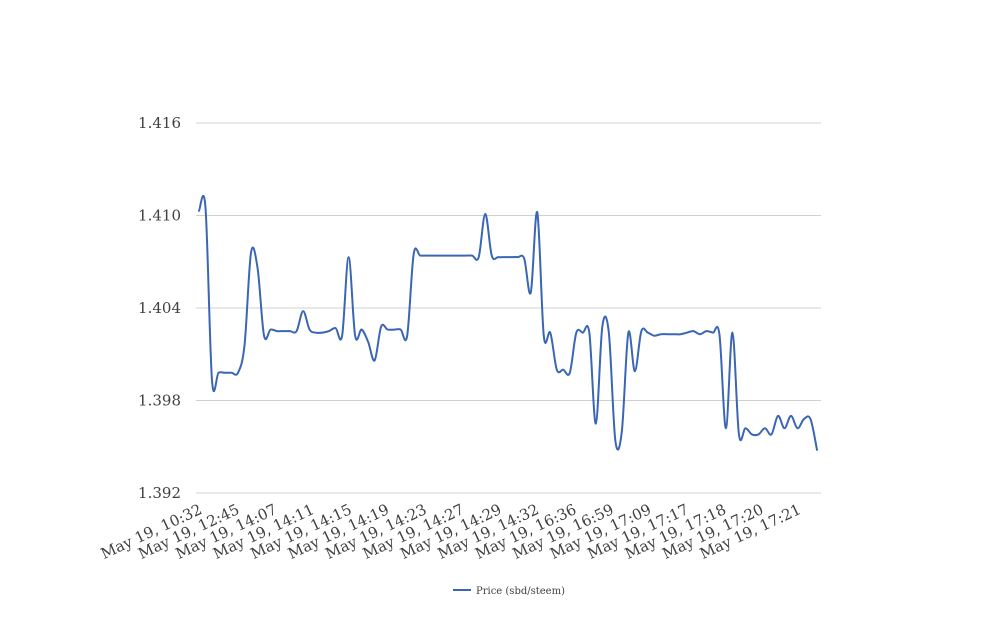 This screenshot has width=1008, height=621. I want to click on y-tick-label: 1.404, so click(159, 308).